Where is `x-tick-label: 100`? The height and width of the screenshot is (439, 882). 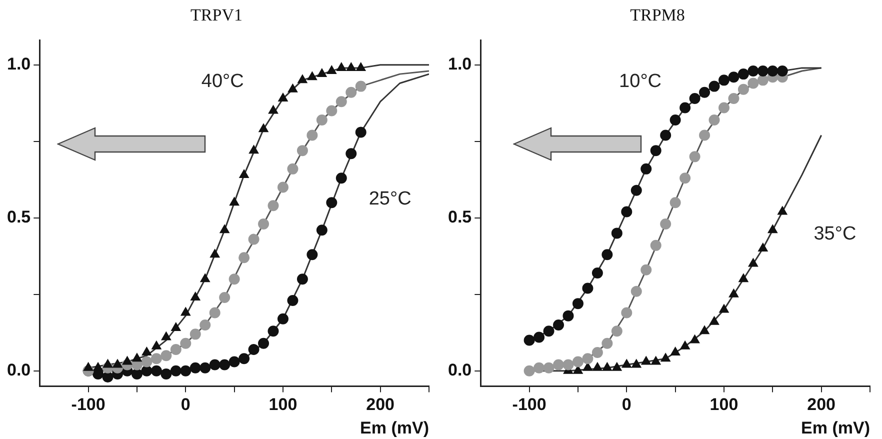 x-tick-label: 100 is located at coordinates (724, 404).